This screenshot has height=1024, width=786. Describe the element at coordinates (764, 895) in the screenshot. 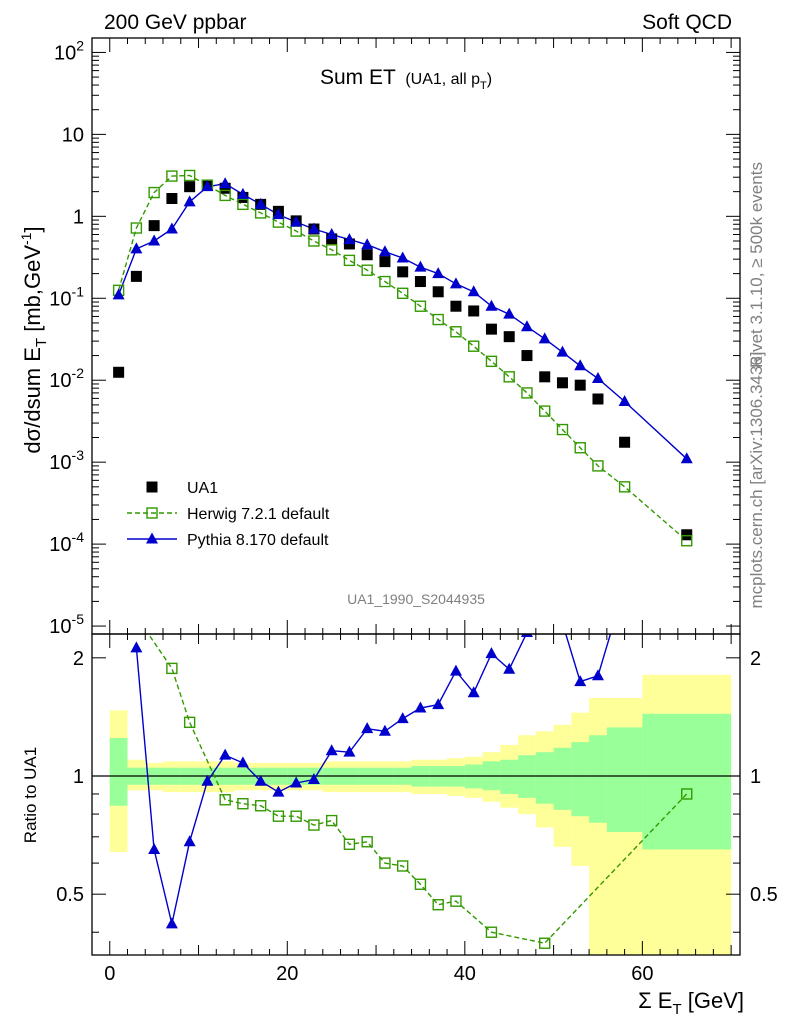

I see `ratio-y-tick-label-right: 0.5` at that location.